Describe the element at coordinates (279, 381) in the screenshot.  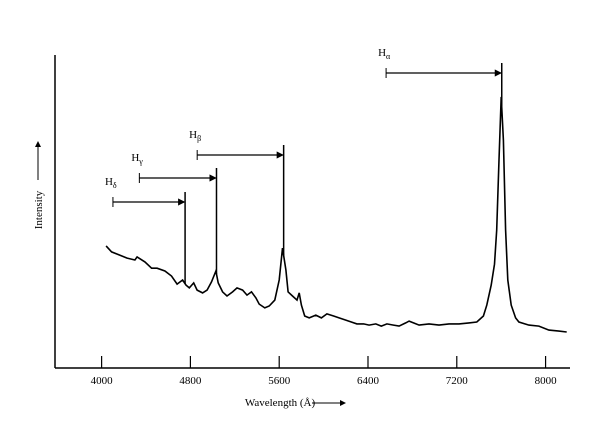
I see `x-tick-label: 5600` at that location.